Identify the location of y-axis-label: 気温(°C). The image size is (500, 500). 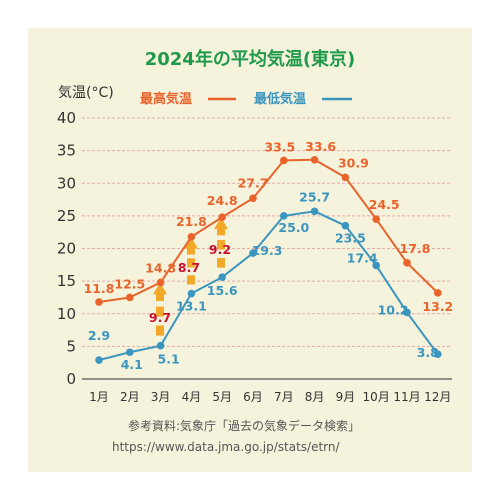
(86, 93).